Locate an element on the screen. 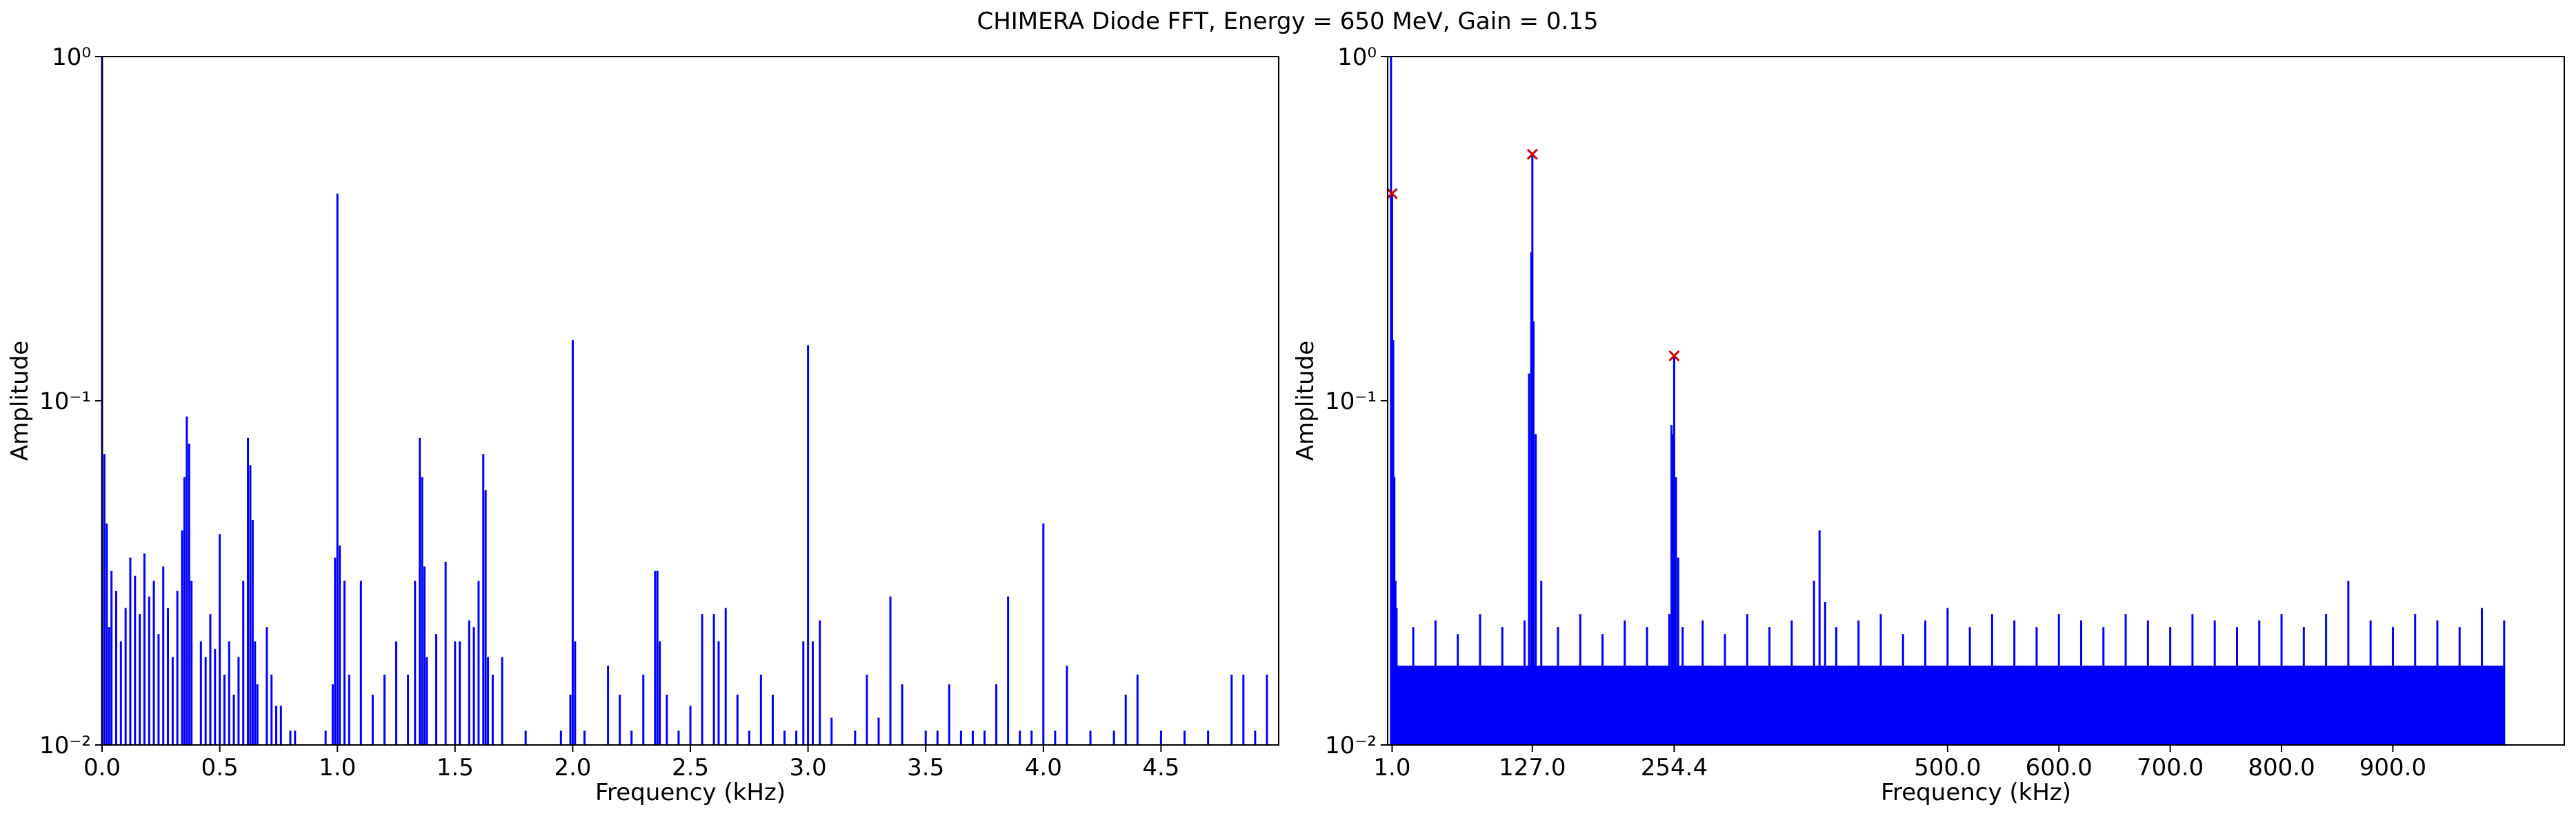 Image resolution: width=2576 pixels, height=816 pixels. x-tick-label: 0.5 is located at coordinates (220, 768).